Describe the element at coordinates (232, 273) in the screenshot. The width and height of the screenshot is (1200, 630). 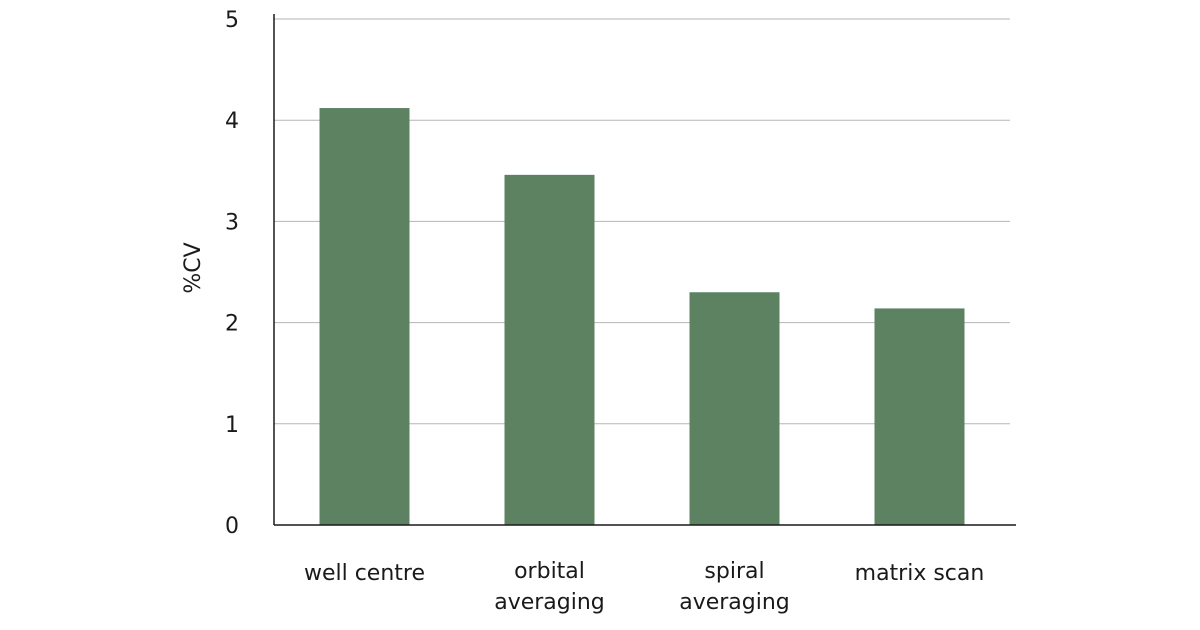
I see `y-tick-labels: 0 1 2 3 4 5` at that location.